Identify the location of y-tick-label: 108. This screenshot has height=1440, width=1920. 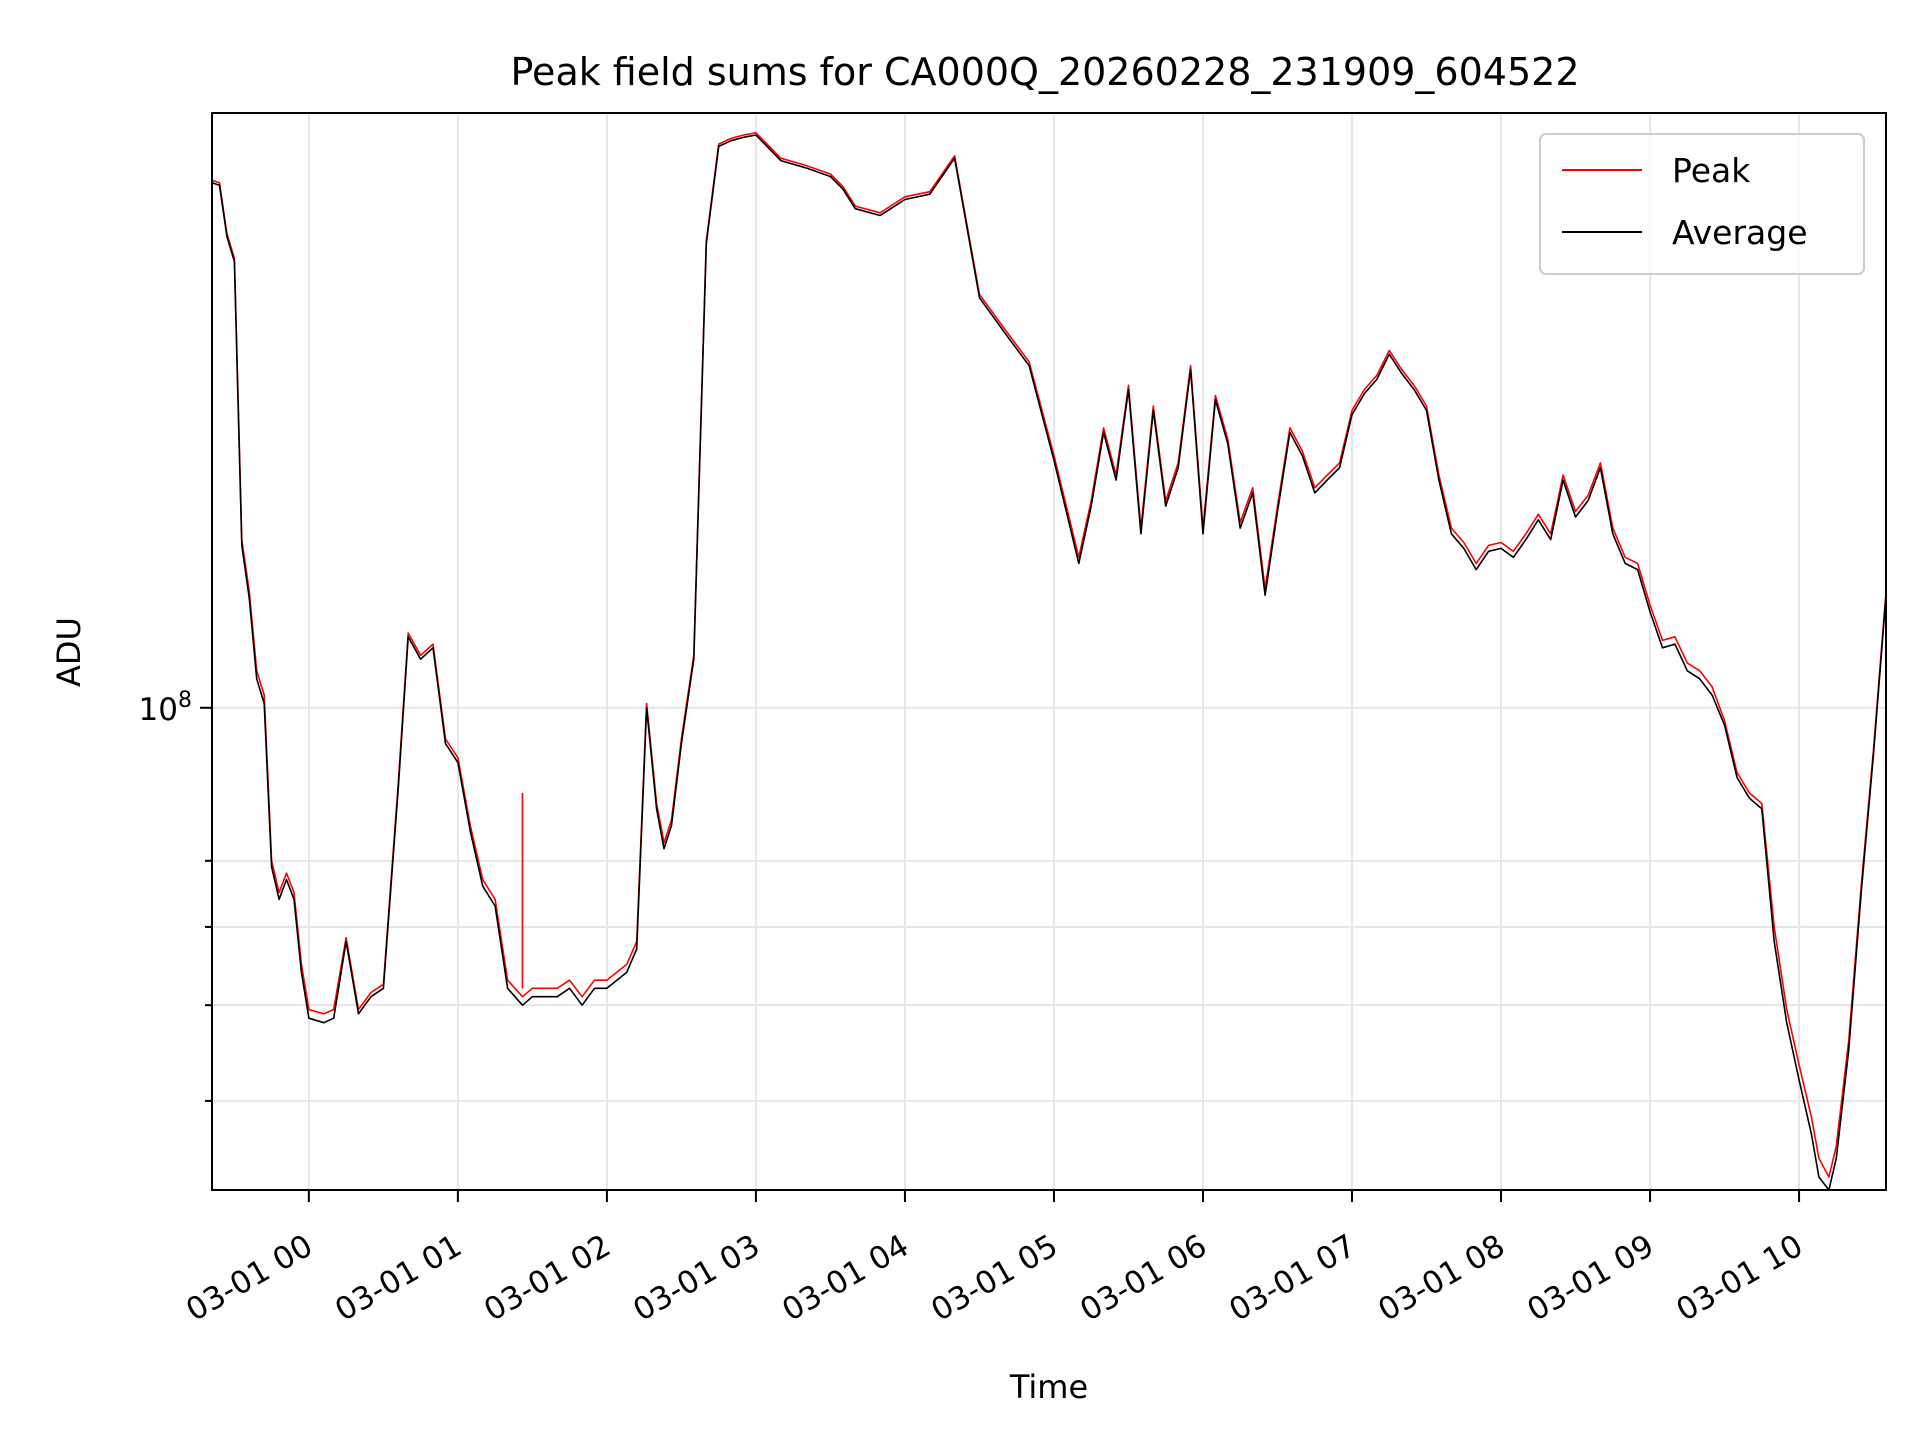
(165, 708).